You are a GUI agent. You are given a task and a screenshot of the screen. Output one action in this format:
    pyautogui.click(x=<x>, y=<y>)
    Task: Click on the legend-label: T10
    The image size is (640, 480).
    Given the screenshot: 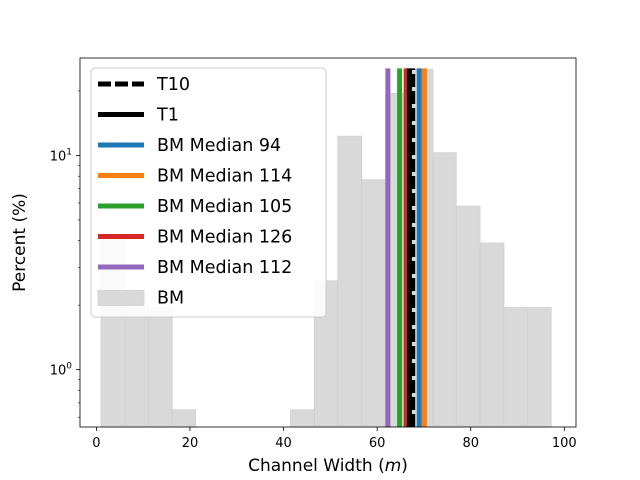 What is the action you would take?
    pyautogui.click(x=173, y=85)
    